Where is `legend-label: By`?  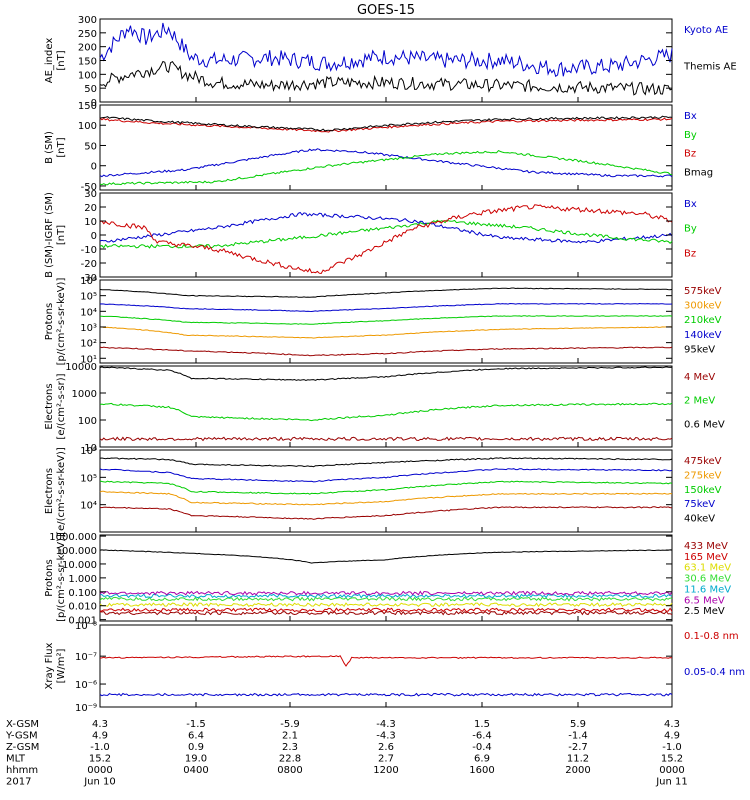
legend-label: By is located at coordinates (690, 229).